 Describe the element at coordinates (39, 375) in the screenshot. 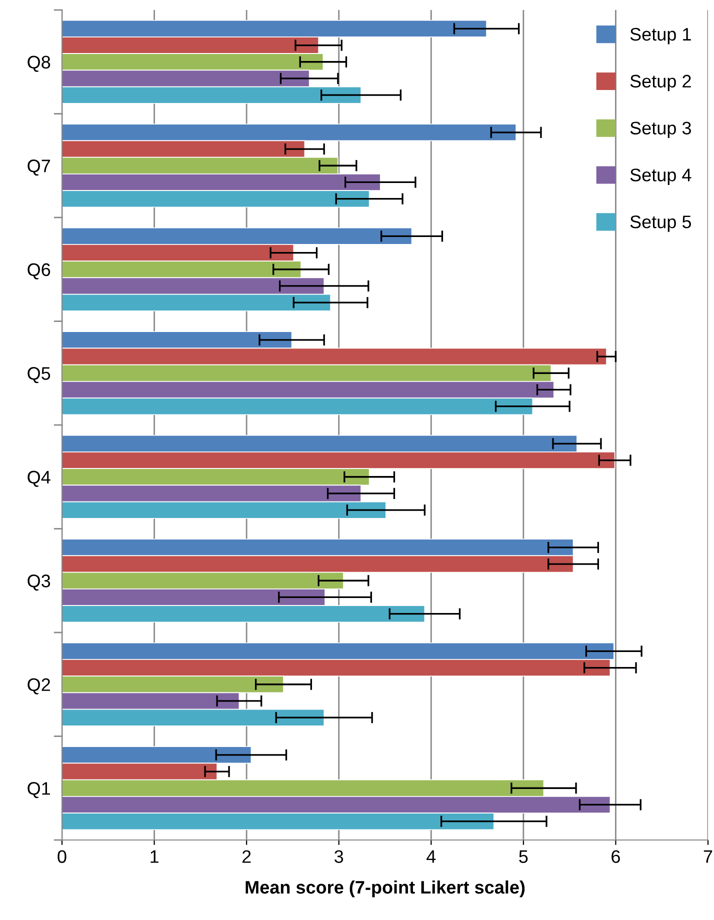

I see `y-tick-label: Q5` at that location.